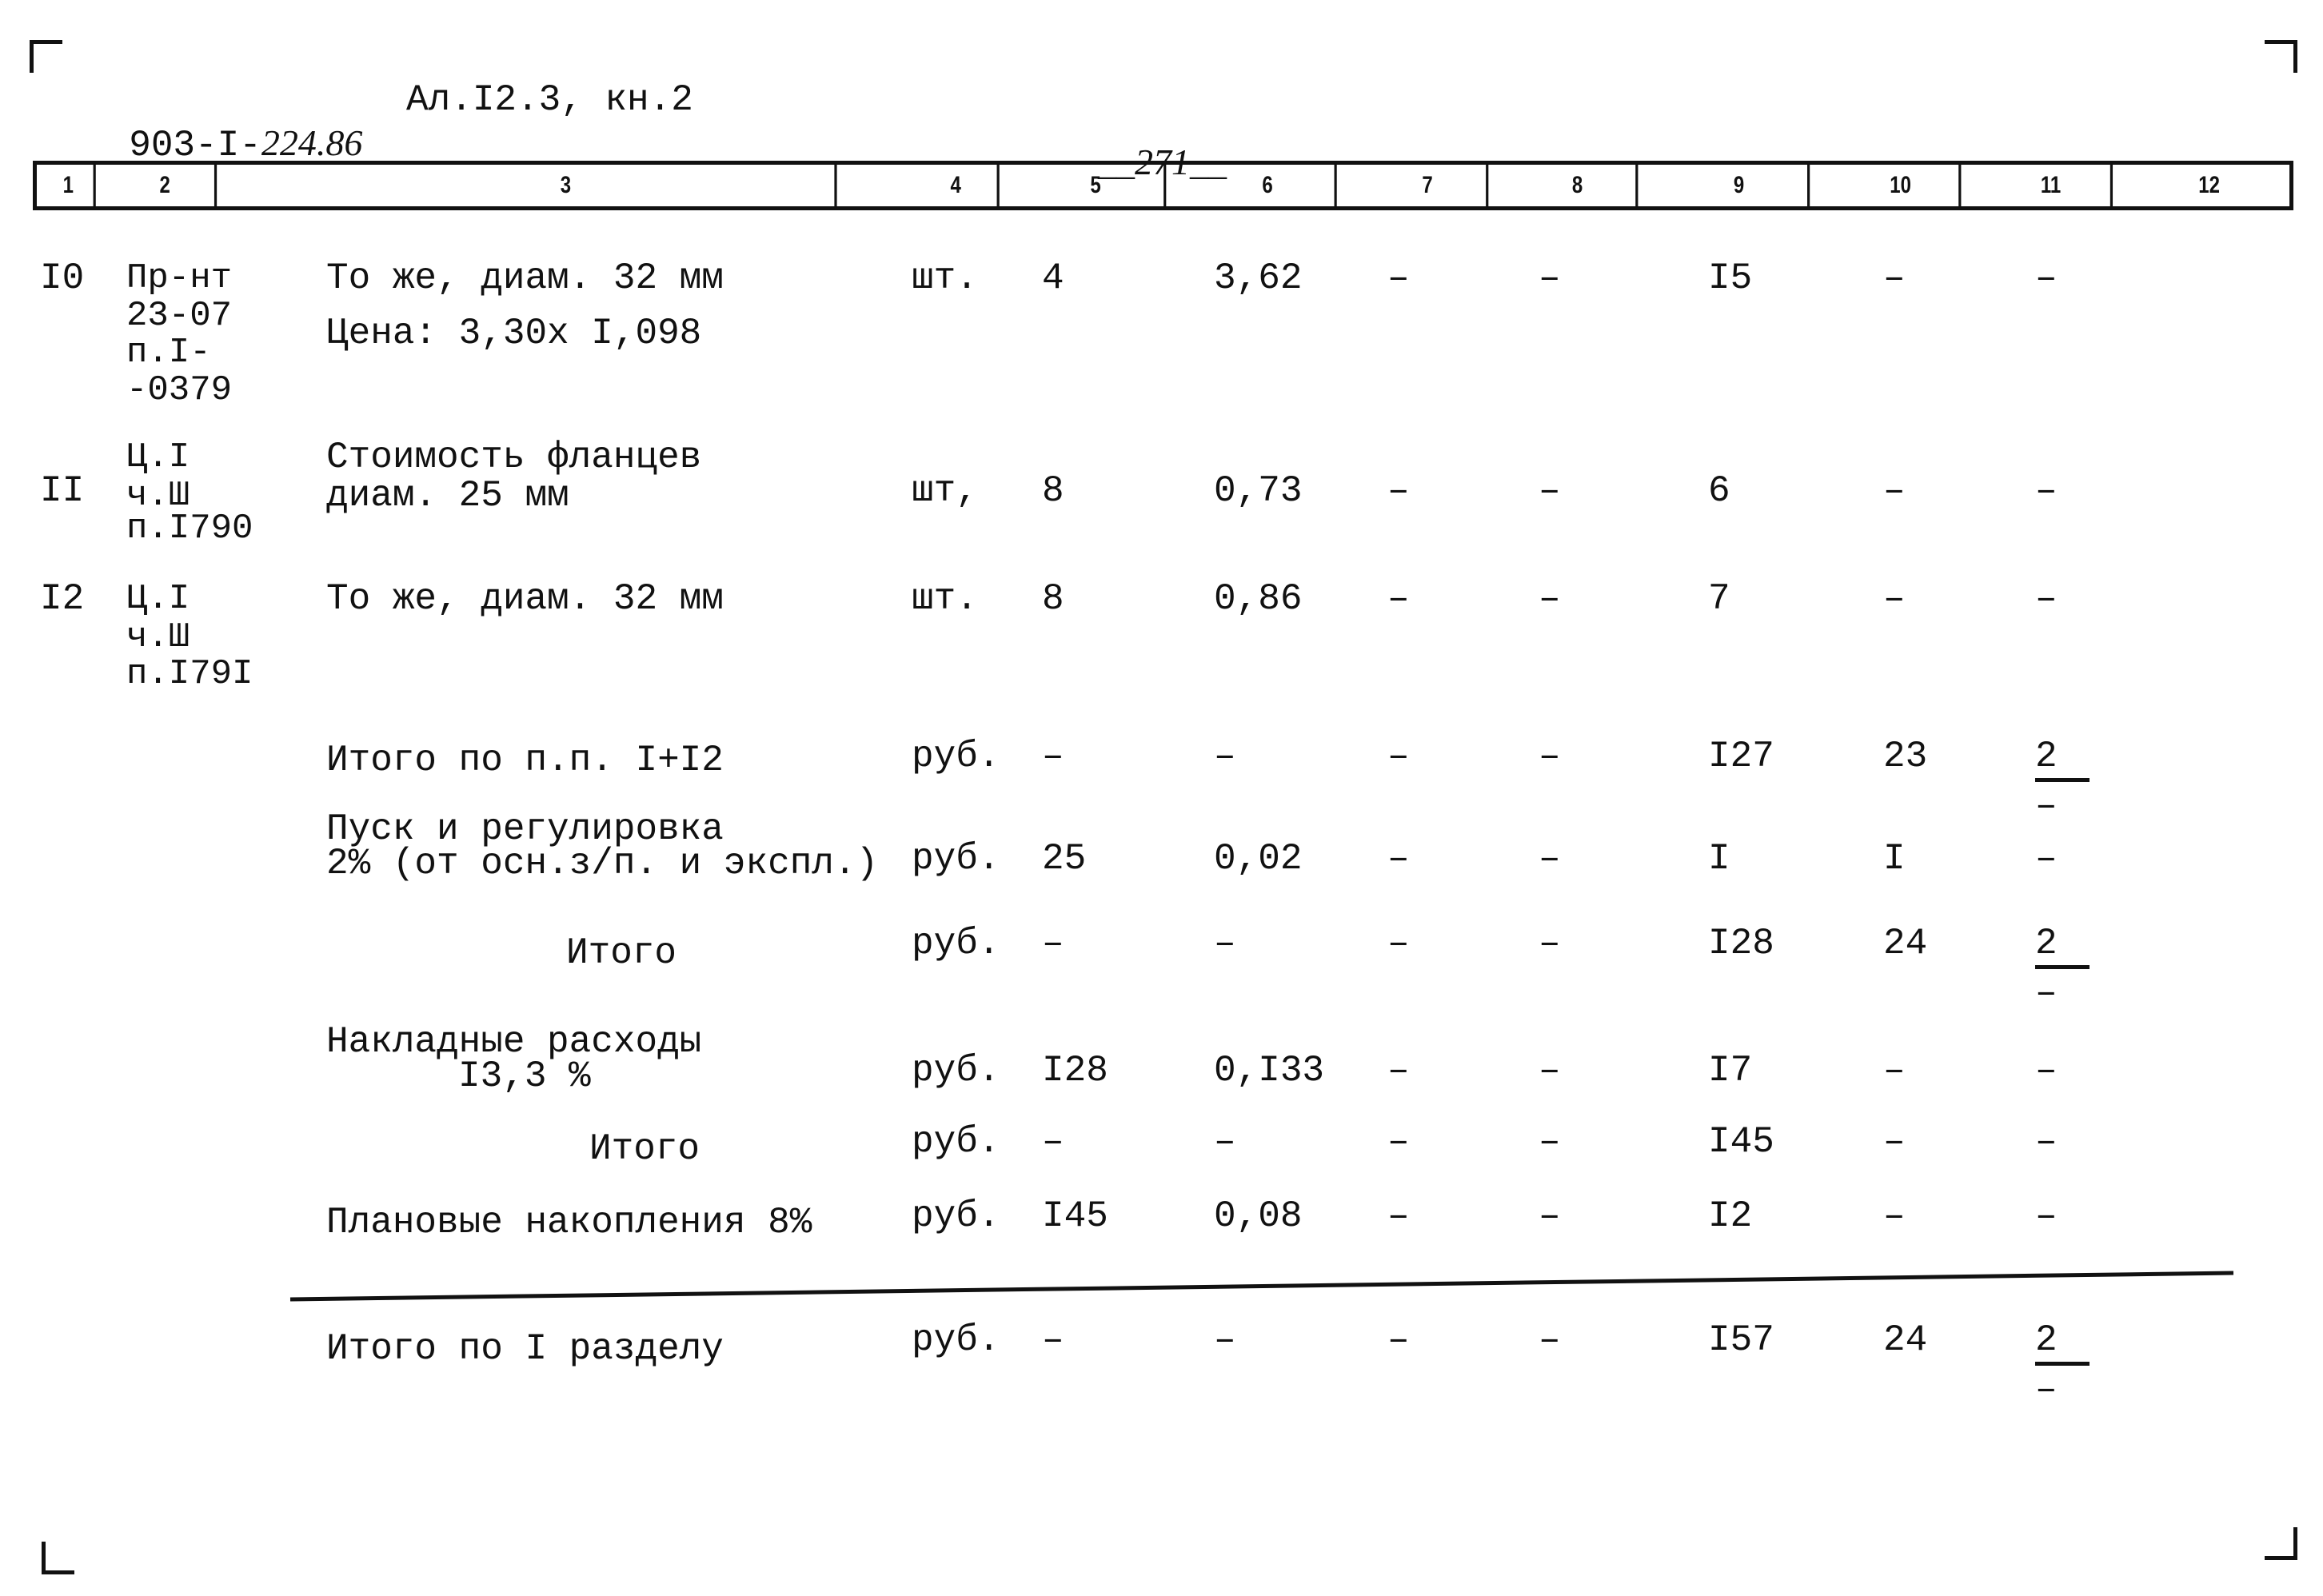  Describe the element at coordinates (1064, 859) in the screenshot. I see `cell-col-5: 25` at that location.